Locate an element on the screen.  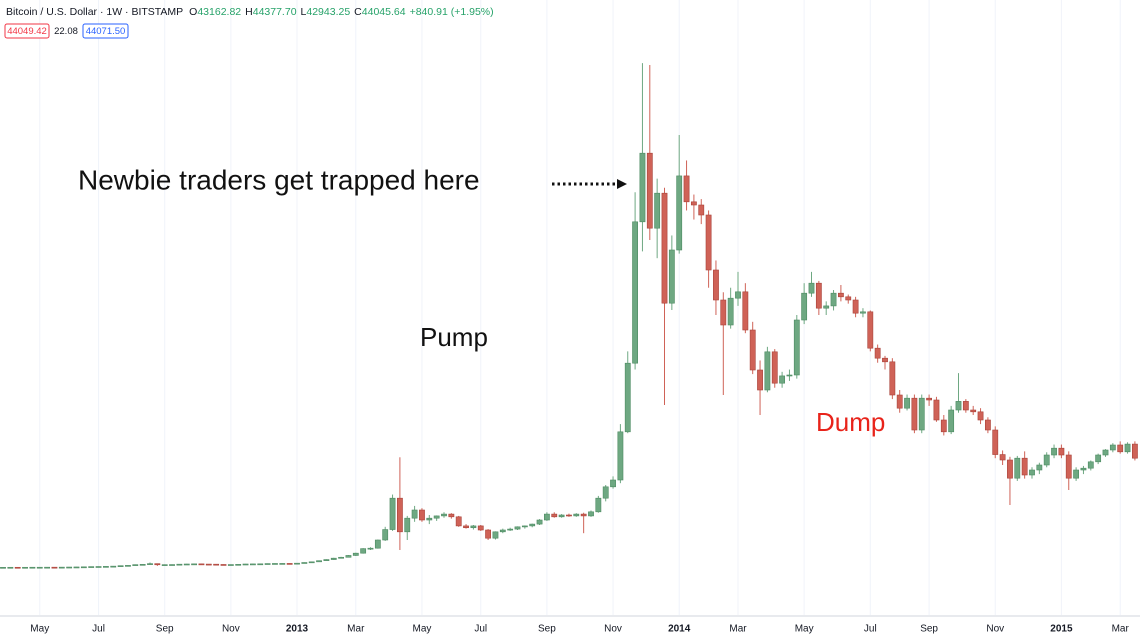
x-tick-label: 2013 is located at coordinates (297, 629).